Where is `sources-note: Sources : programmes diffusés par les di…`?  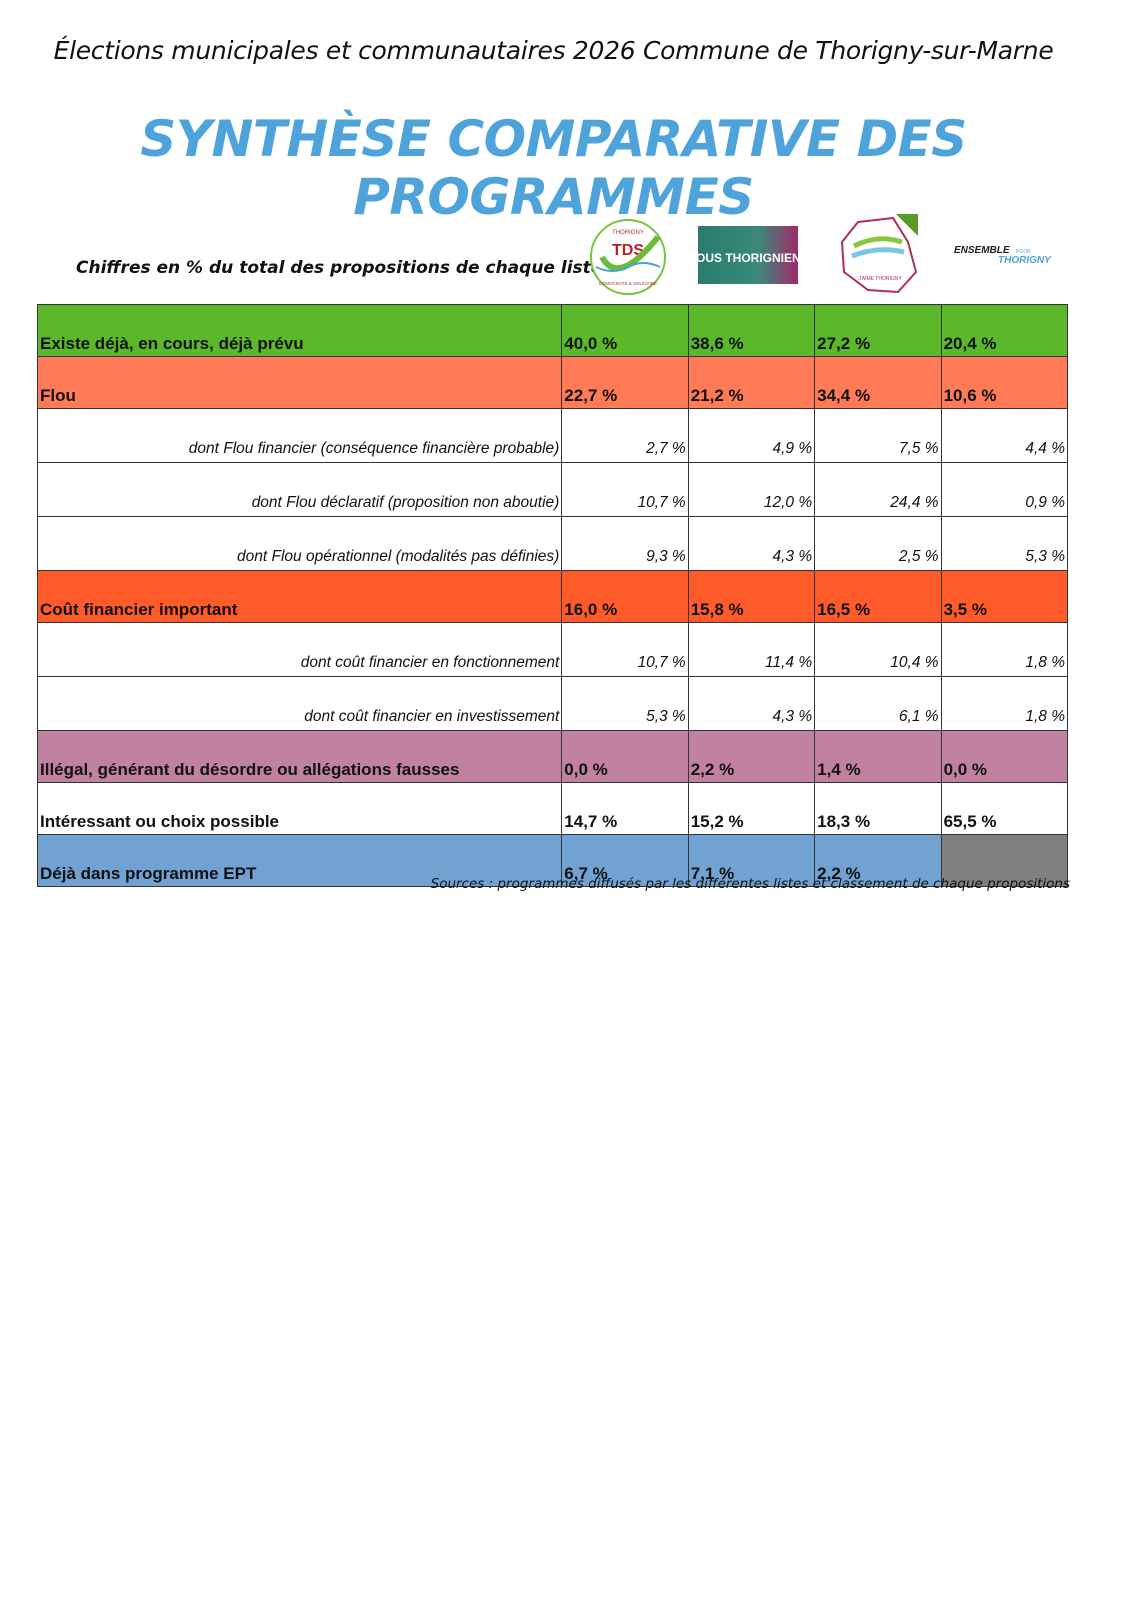 sources-note: Sources : programmes diffusés par les di… is located at coordinates (750, 884).